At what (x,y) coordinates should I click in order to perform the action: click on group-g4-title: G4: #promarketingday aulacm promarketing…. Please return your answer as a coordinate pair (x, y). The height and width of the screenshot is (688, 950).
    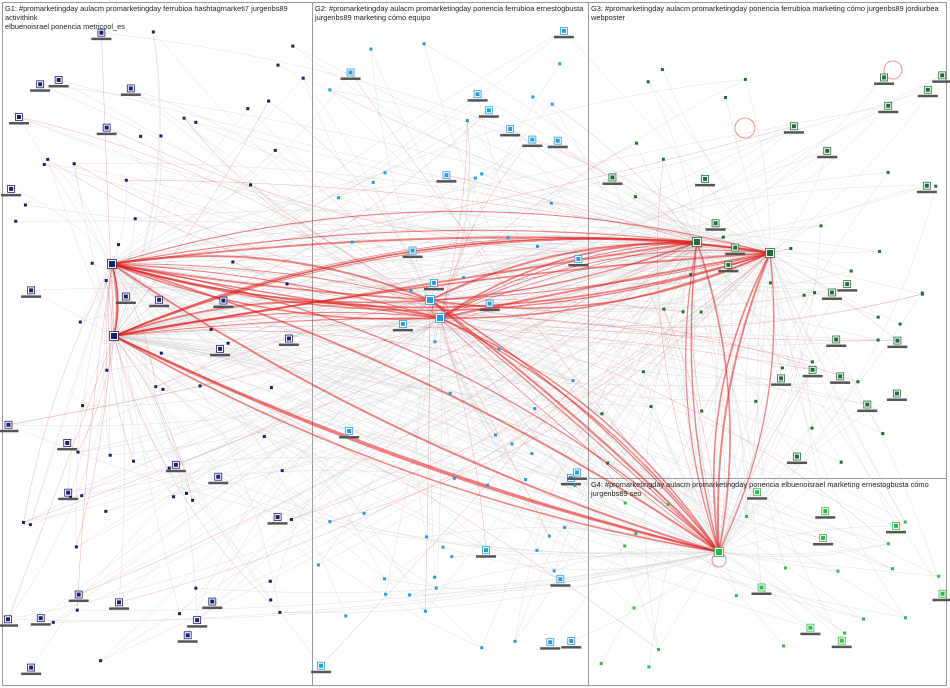
    Looking at the image, I should click on (768, 489).